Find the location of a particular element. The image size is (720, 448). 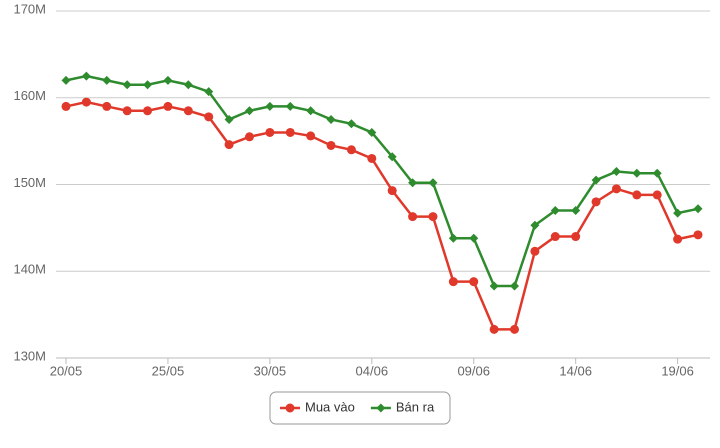

y-tick-label: 130M is located at coordinates (29, 355).